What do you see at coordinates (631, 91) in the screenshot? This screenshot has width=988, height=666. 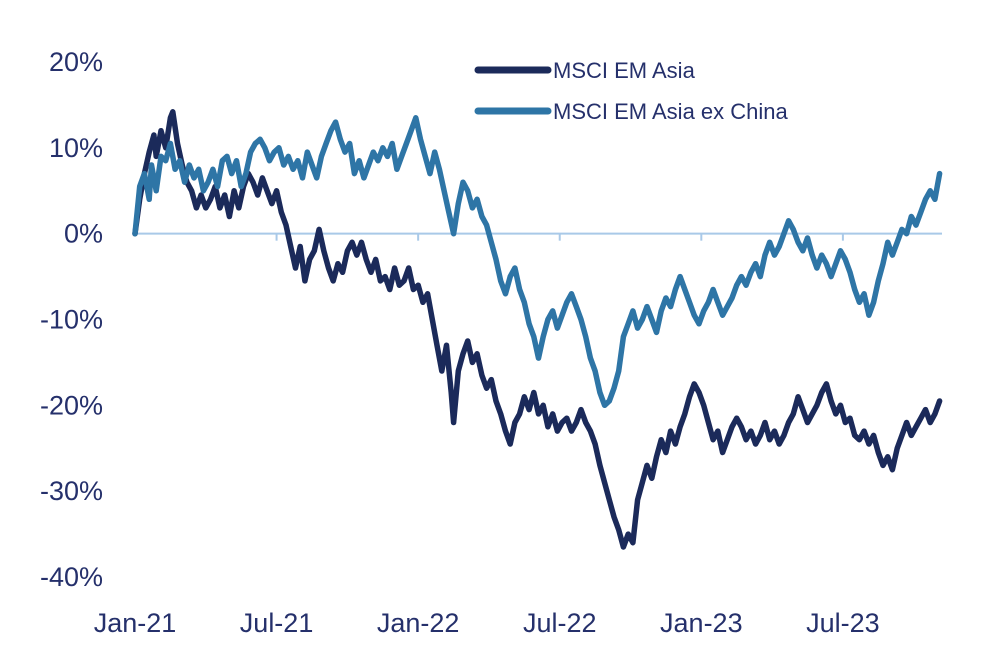 I see `legend: MSCI EM Asia MSCI EM Asia ex China` at bounding box center [631, 91].